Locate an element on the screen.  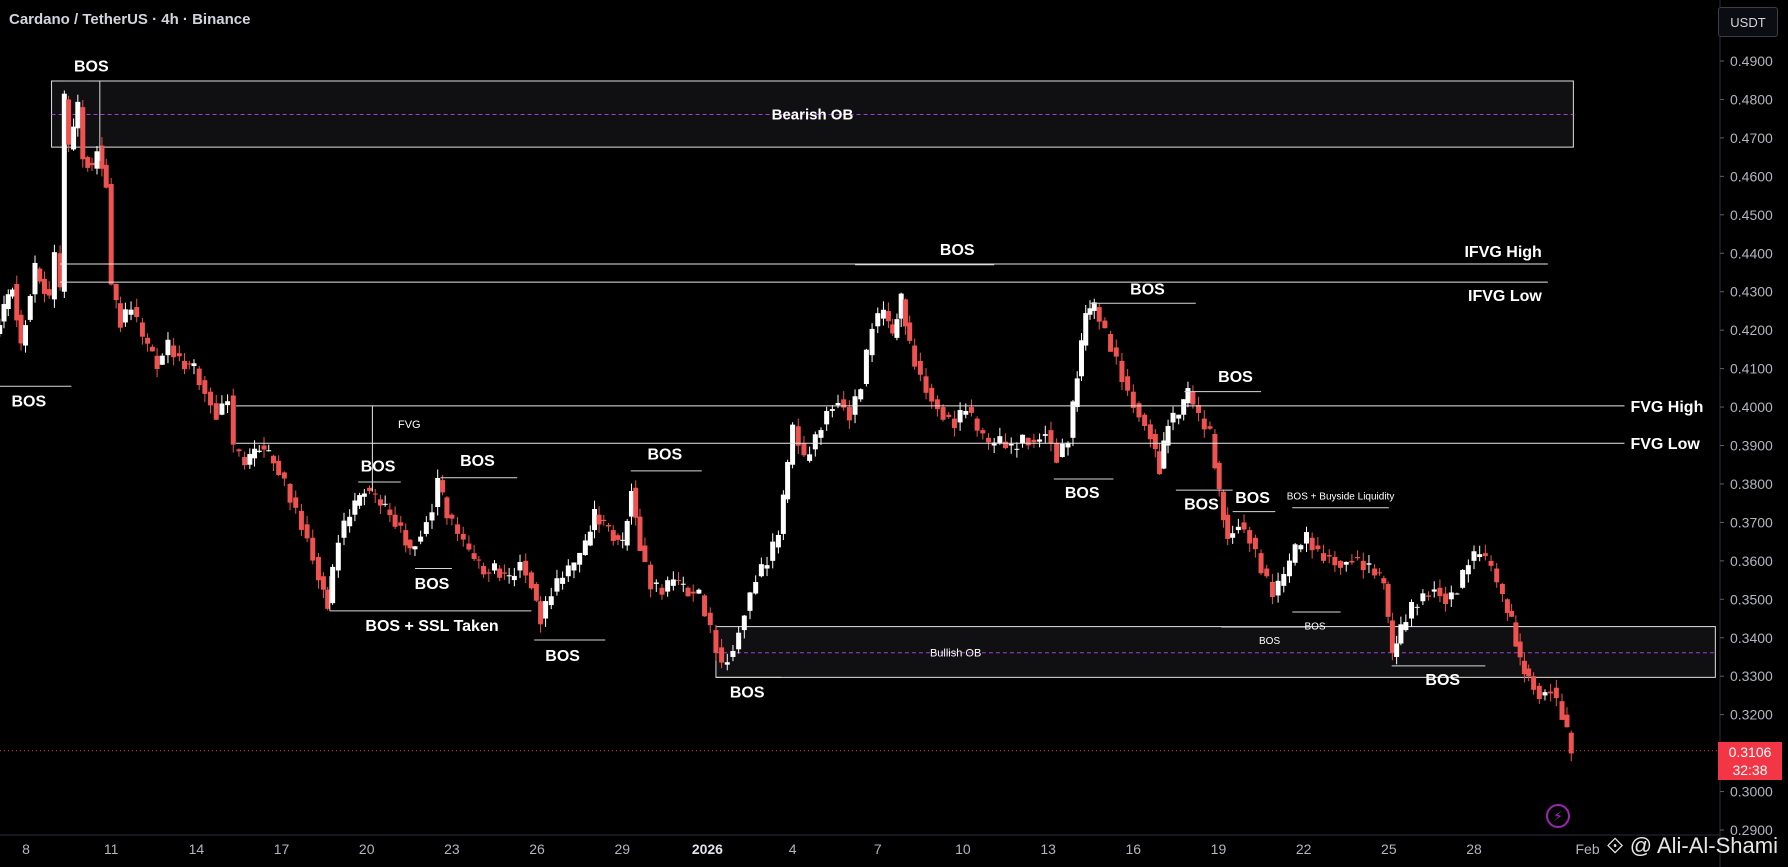
price-tick-label: 0.4600 is located at coordinates (1751, 176).